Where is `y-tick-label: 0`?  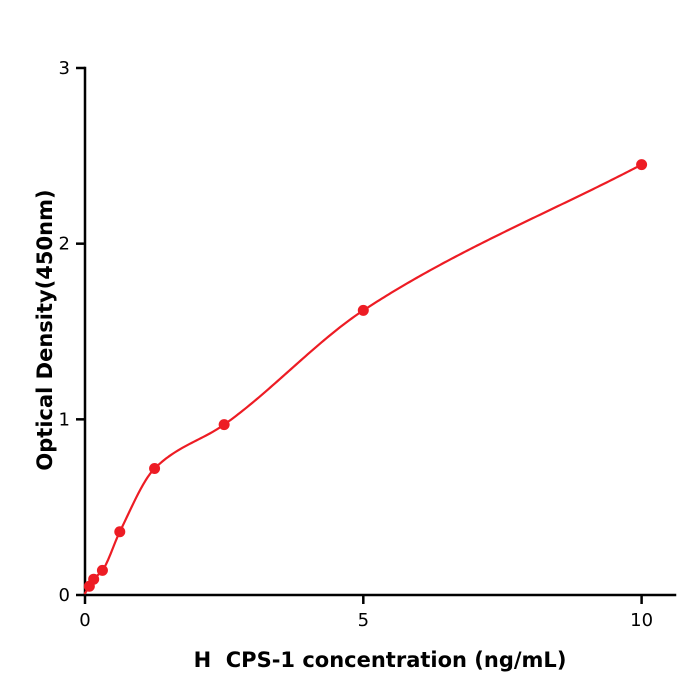 y-tick-label: 0 is located at coordinates (64, 595).